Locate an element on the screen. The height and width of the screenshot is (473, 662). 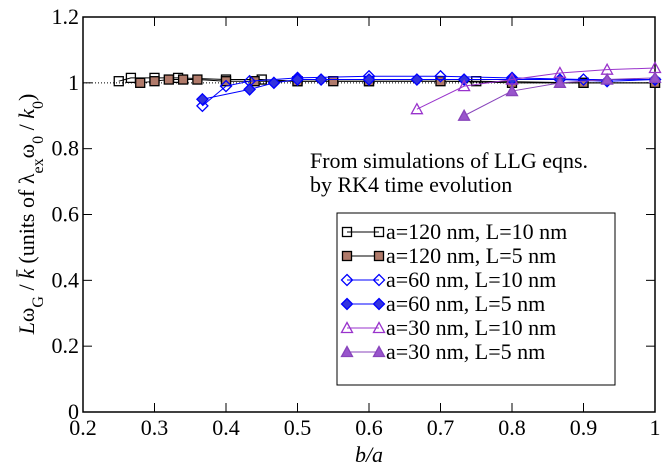
y-tick-label: 0 is located at coordinates (73, 411).